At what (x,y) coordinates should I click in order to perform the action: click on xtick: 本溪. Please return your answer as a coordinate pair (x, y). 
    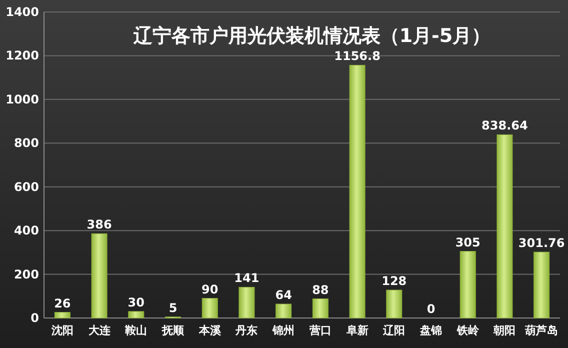
    Looking at the image, I should click on (209, 330).